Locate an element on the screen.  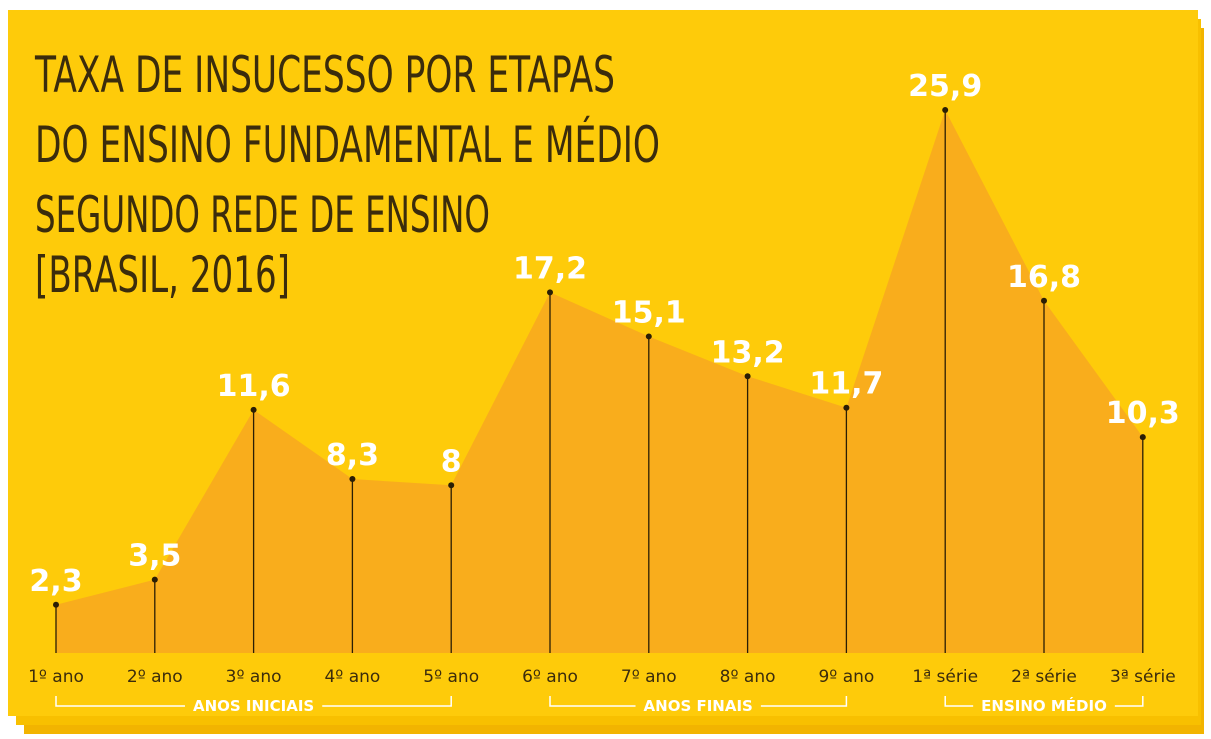
title-line: SEGUNDO REDE DE ENSINO is located at coordinates (262, 215).